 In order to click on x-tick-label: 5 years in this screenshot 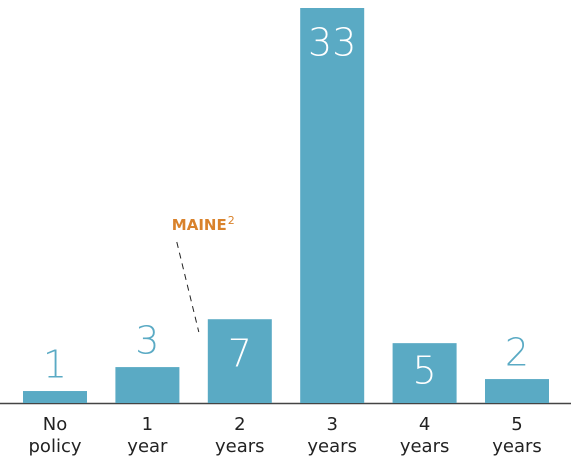, I will do `click(517, 435)`.